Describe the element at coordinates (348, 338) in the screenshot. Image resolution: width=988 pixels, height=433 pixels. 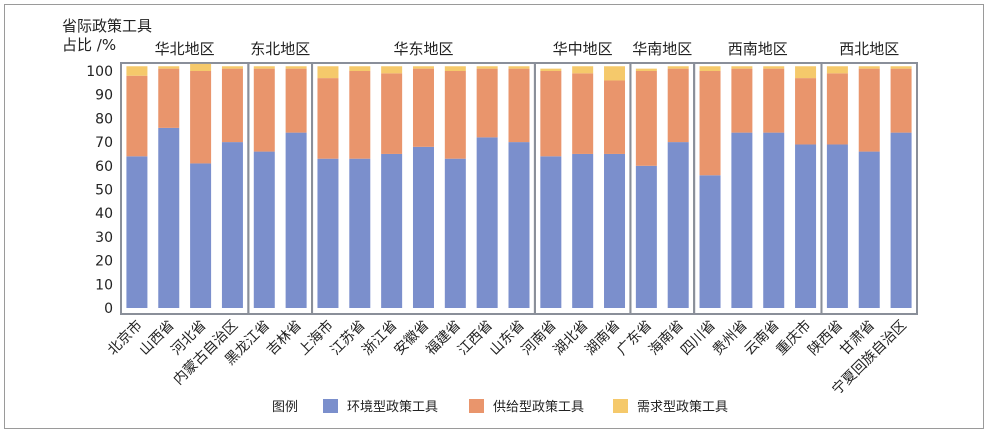
I see `x-tick-label: 江苏省` at that location.